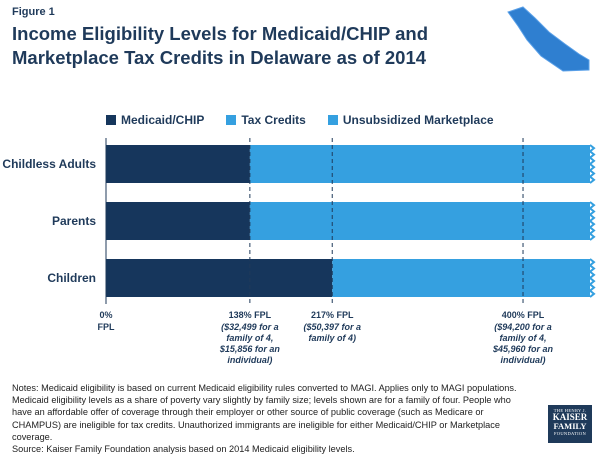 The image size is (600, 455). Describe the element at coordinates (523, 315) in the screenshot. I see `threshold-label: 400% FPL` at that location.